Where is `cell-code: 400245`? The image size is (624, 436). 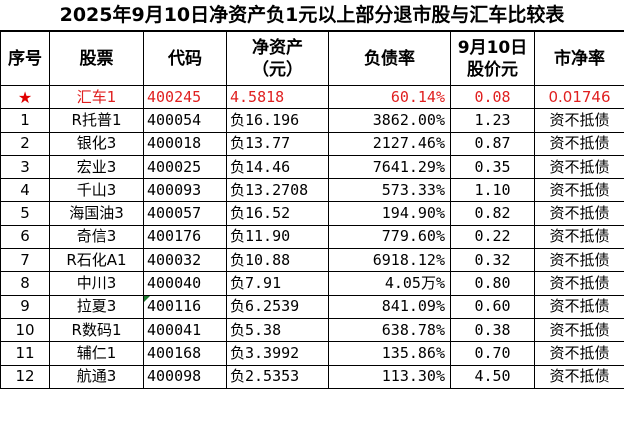
cell-code: 400245 is located at coordinates (185, 97).